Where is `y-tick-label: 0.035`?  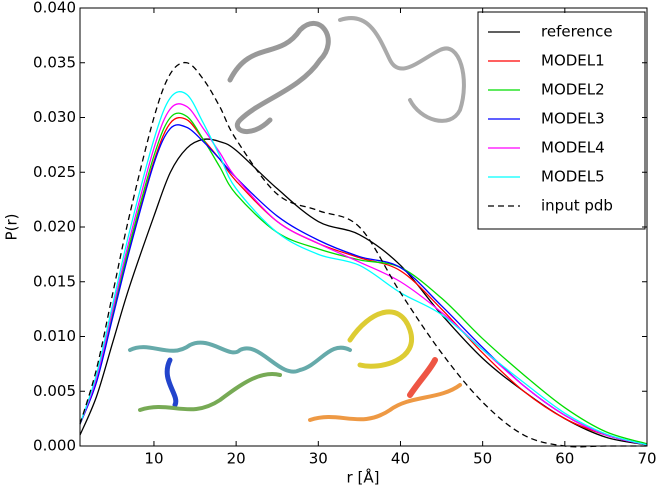 y-tick-label: 0.035 is located at coordinates (54, 62).